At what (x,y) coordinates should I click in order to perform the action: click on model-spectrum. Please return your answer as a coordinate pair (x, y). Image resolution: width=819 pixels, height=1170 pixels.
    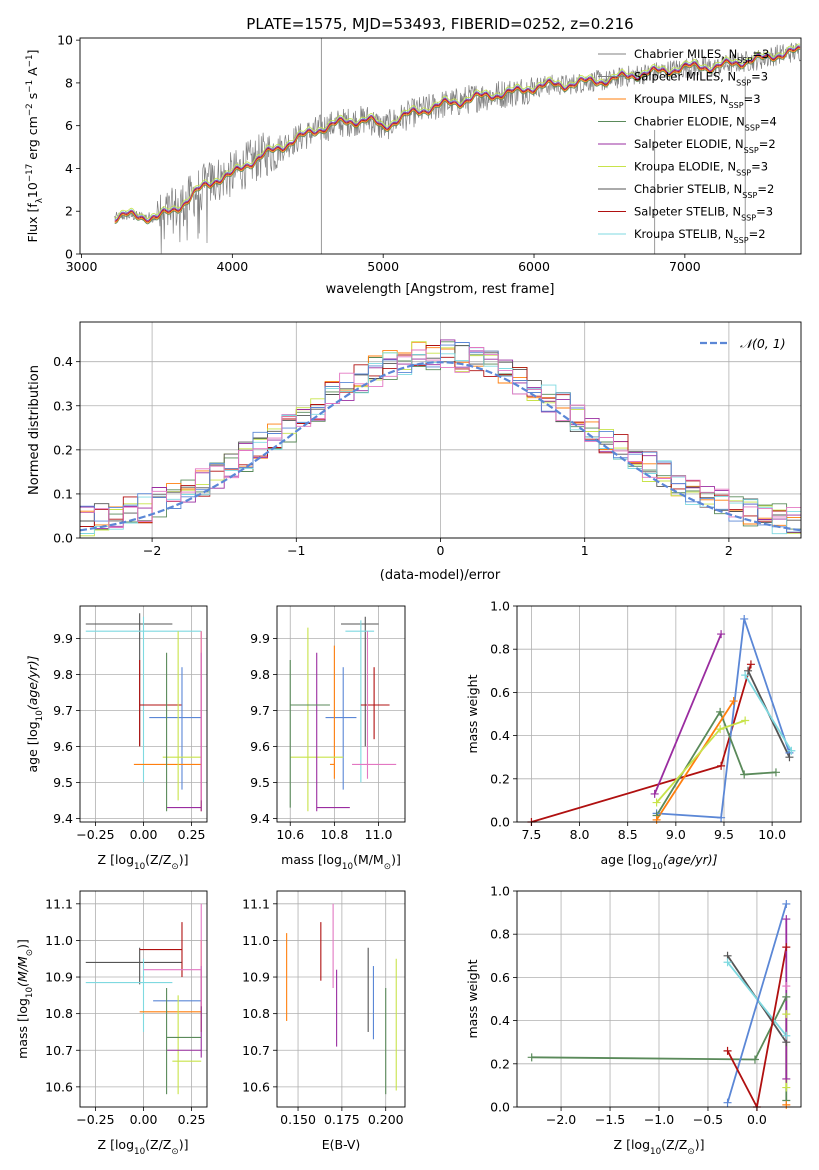
    Looking at the image, I should click on (457, 131).